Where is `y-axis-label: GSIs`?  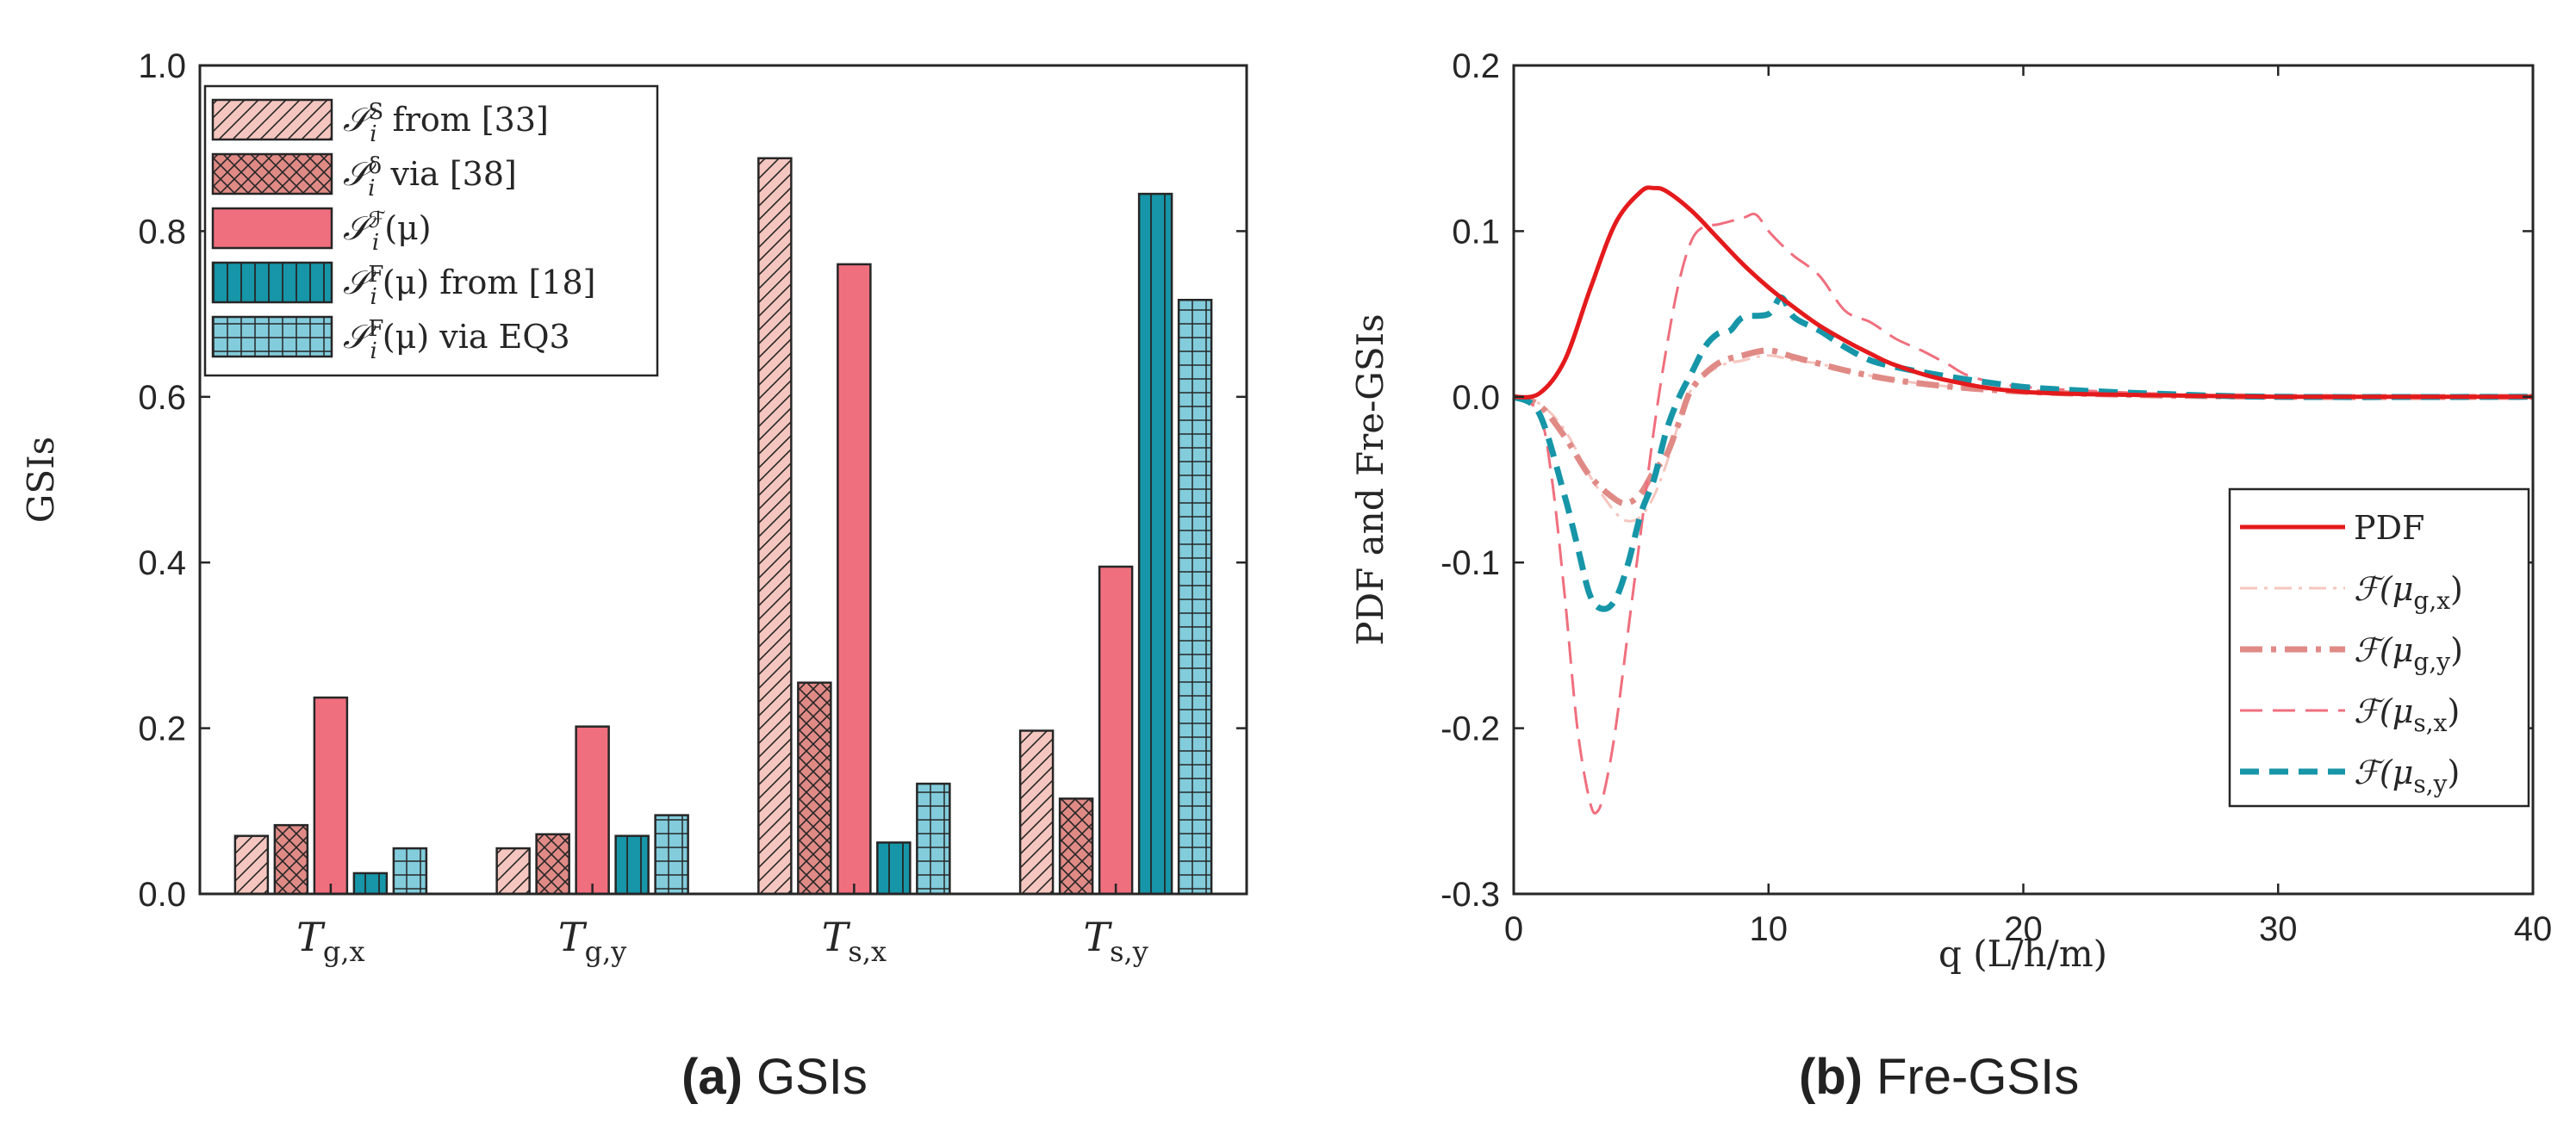
y-axis-label: GSIs is located at coordinates (41, 480).